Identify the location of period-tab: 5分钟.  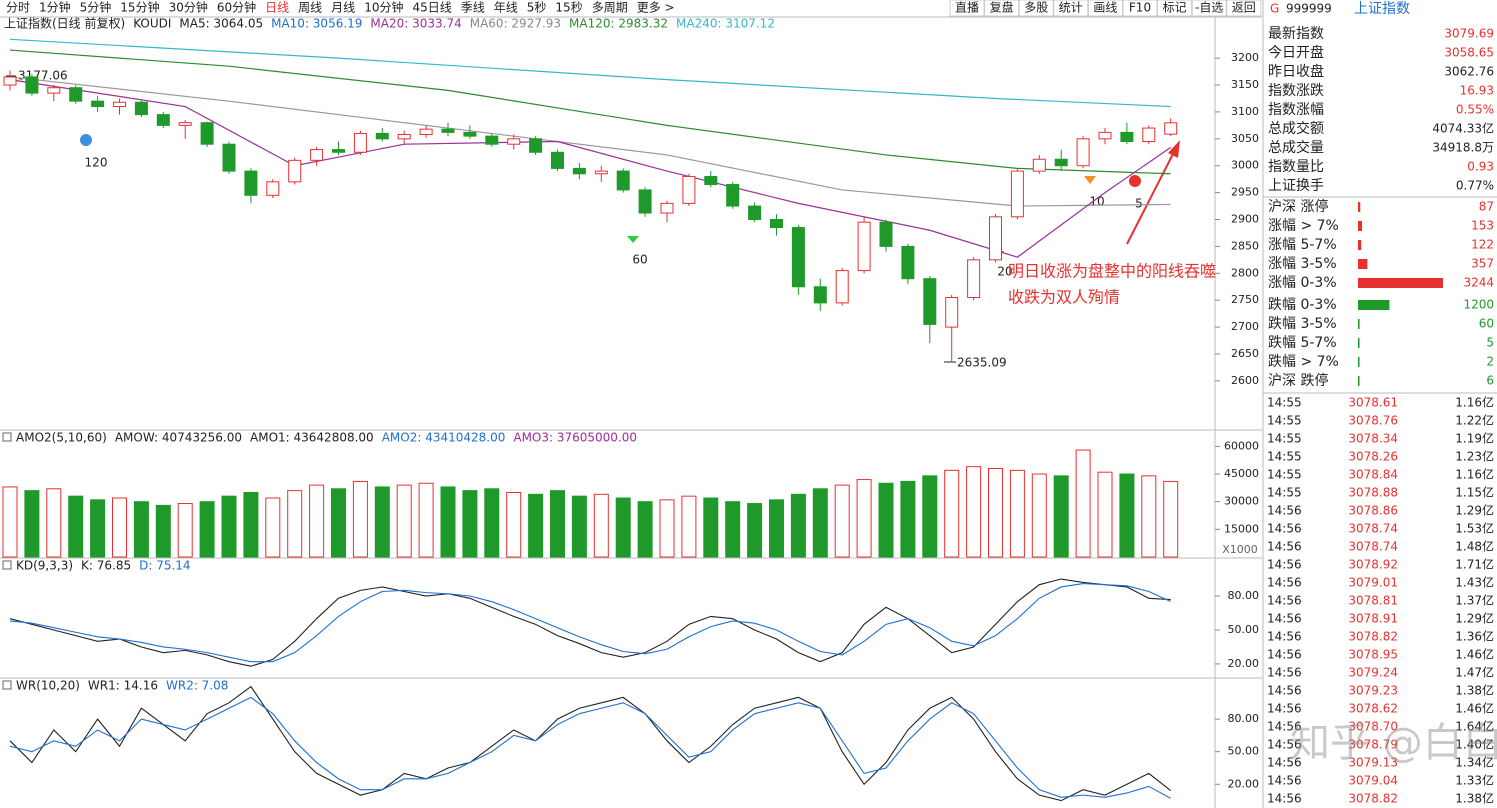
(96, 7).